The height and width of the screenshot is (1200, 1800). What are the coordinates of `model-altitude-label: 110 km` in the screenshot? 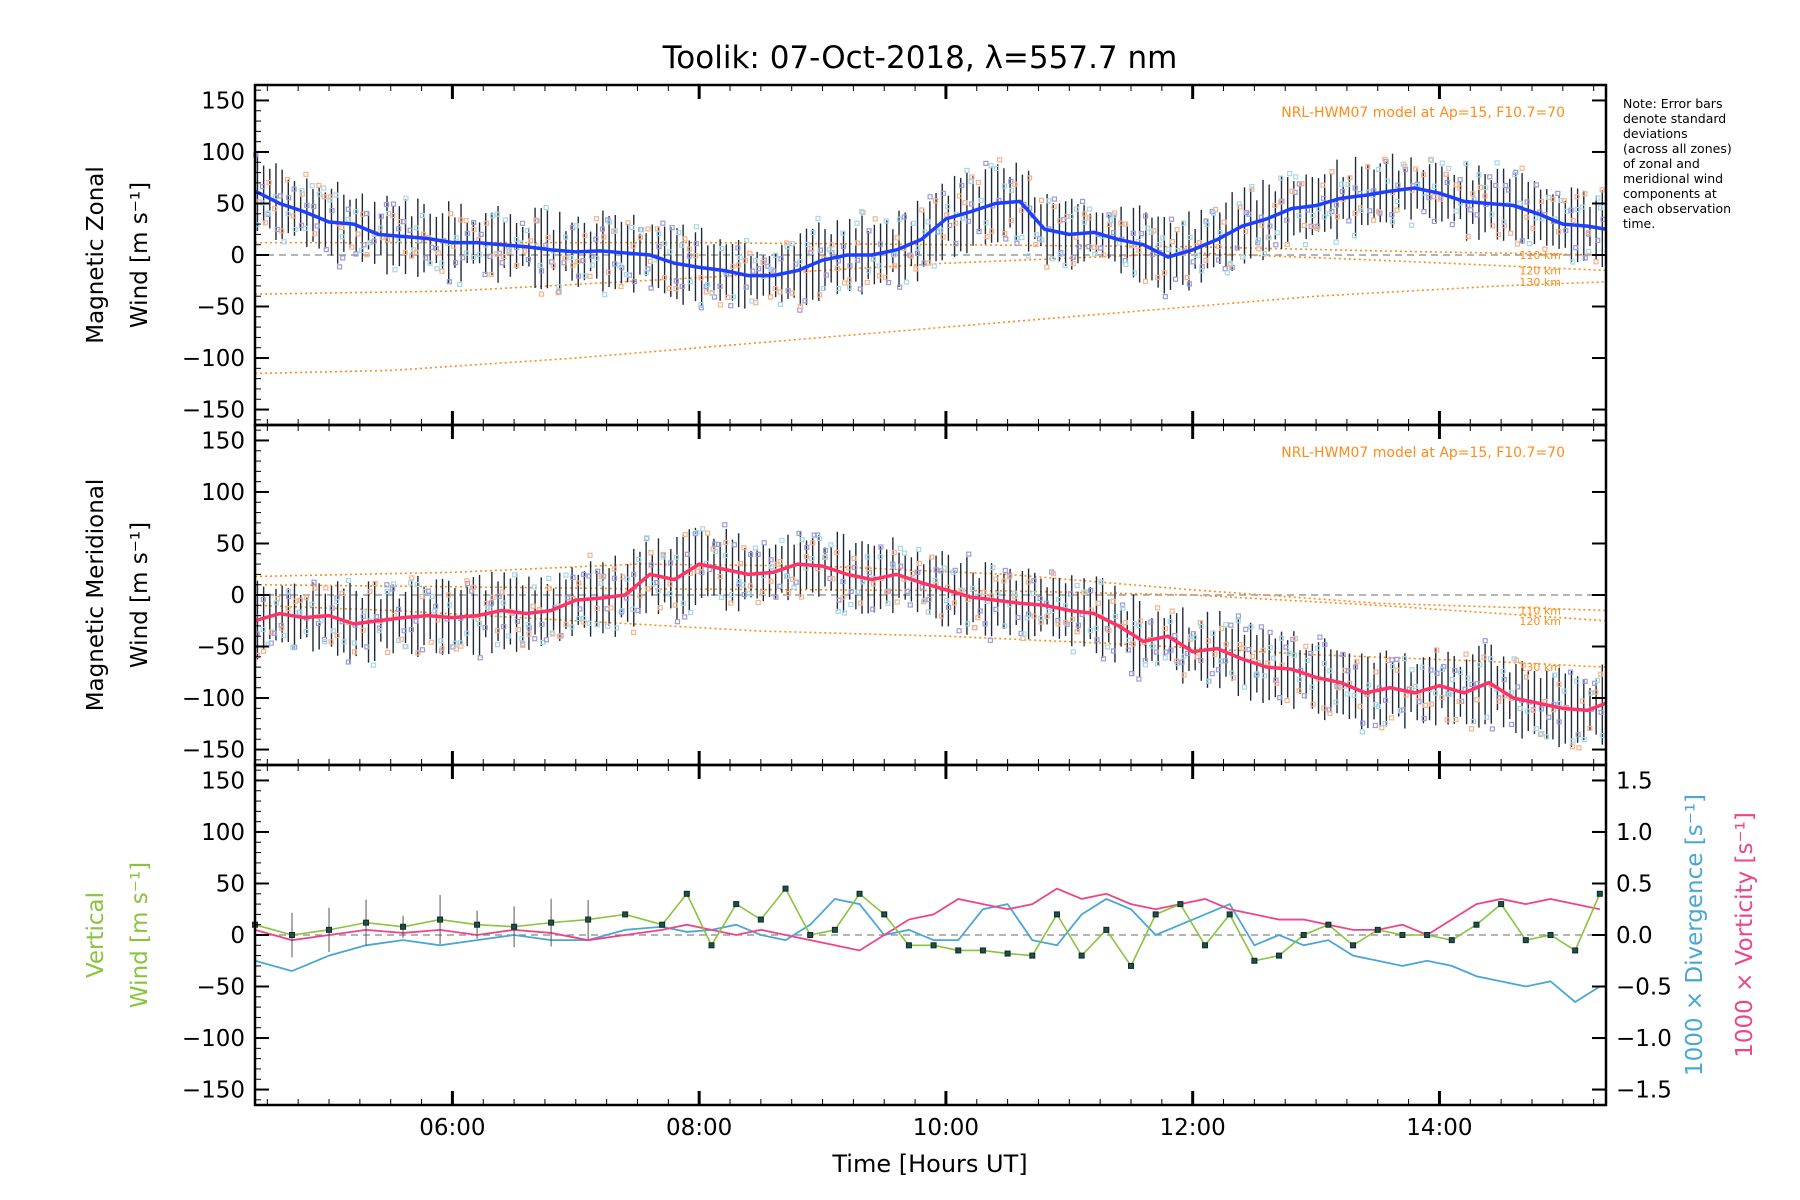 It's located at (1540, 610).